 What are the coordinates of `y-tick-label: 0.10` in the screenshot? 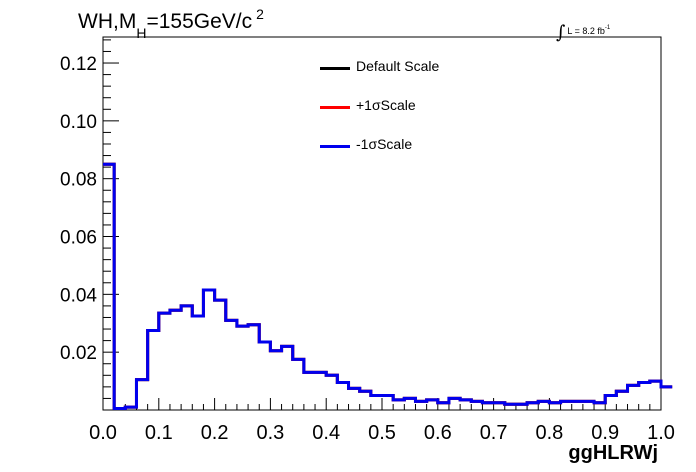 It's located at (78, 122).